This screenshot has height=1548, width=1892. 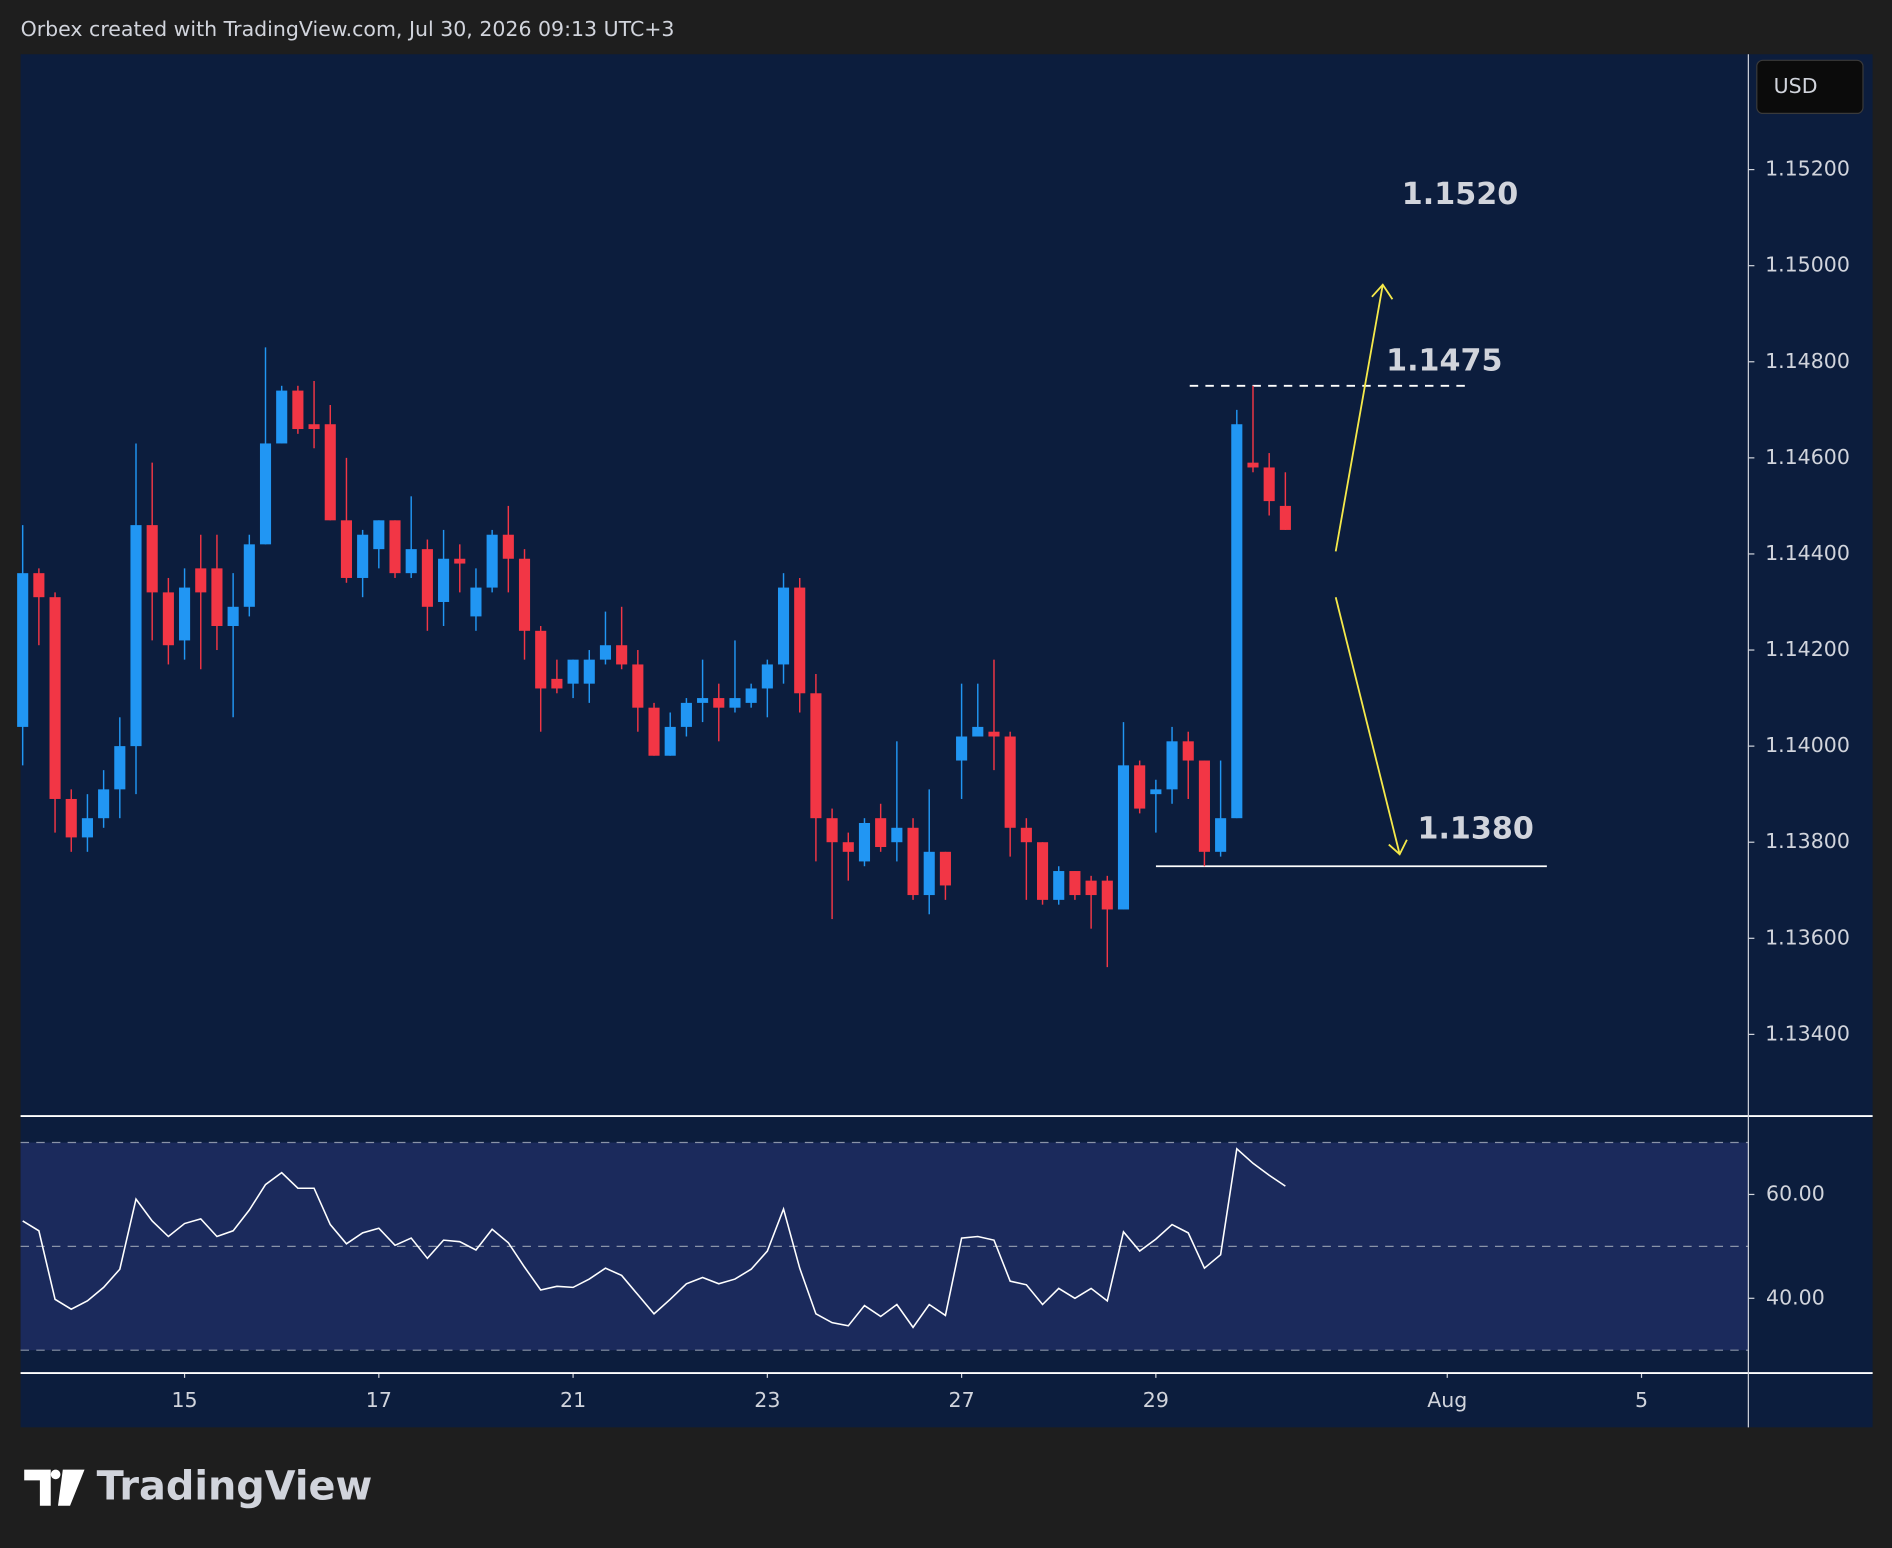 What do you see at coordinates (1807, 169) in the screenshot?
I see `y-tick-label: 1.15200` at bounding box center [1807, 169].